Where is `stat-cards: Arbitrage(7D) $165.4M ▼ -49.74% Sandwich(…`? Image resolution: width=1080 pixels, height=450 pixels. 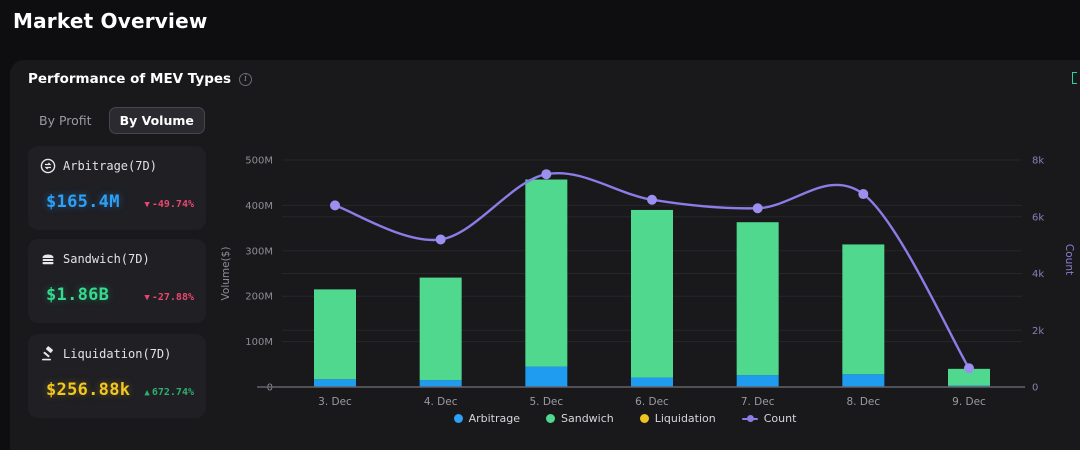 stat-cards: Arbitrage(7D) $165.4M ▼ -49.74% Sandwich(… is located at coordinates (117, 286).